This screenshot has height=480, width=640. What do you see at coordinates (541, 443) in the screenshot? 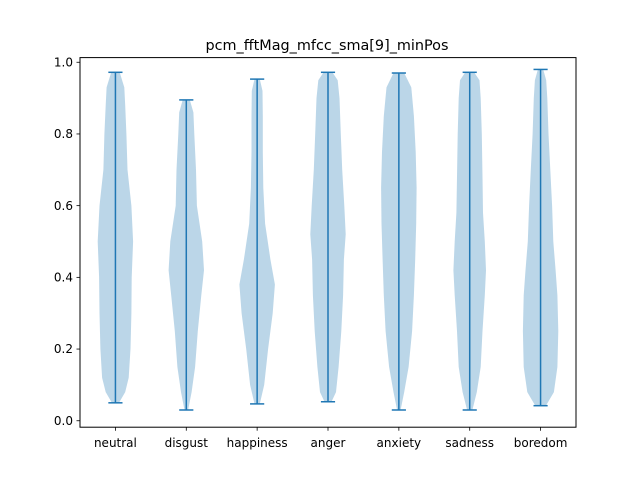
I see `x-tick-label-boredom: boredom` at bounding box center [541, 443].